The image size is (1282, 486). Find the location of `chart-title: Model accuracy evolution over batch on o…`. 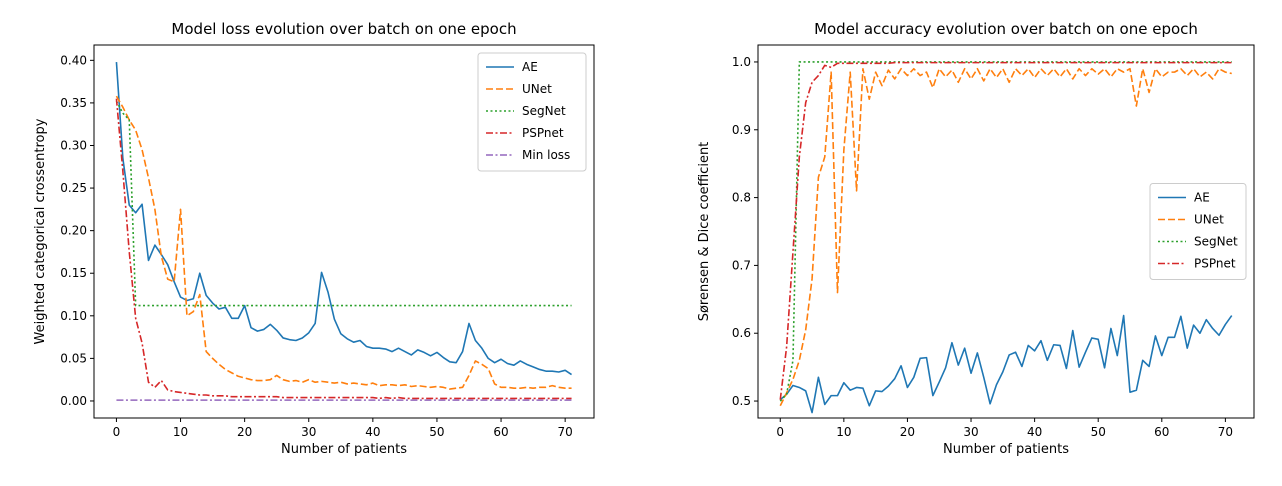

chart-title: Model accuracy evolution over batch on o… is located at coordinates (1006, 29).